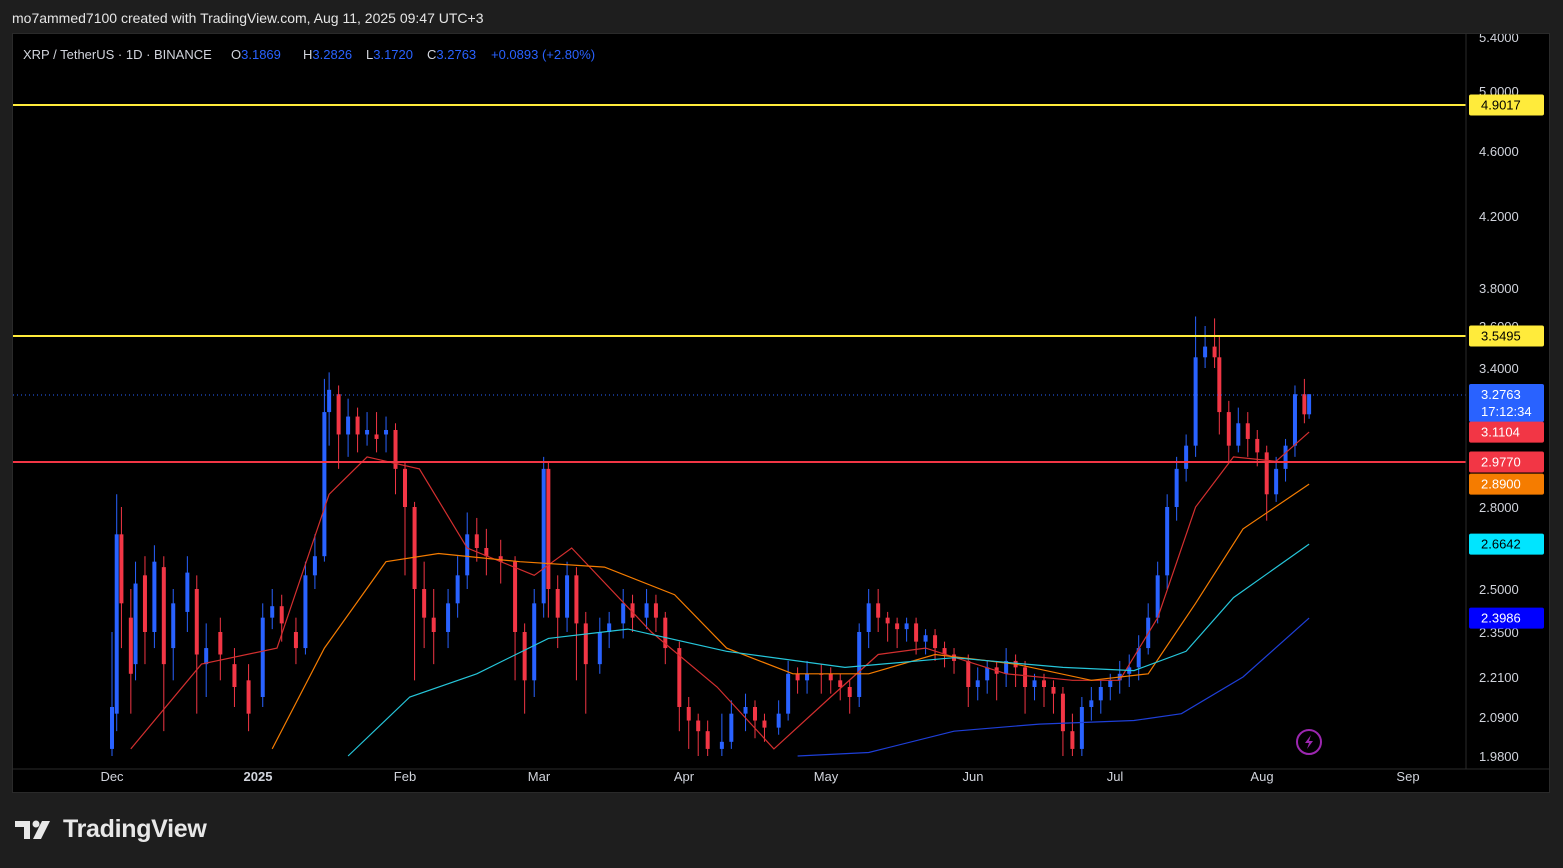 This screenshot has height=868, width=1563. I want to click on price-tick-label: 4.2000, so click(1499, 216).